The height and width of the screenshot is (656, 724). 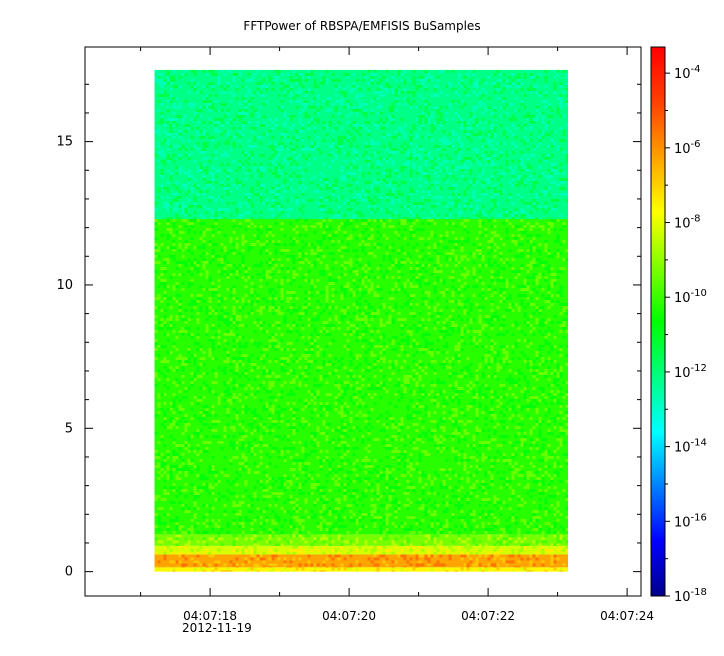 I want to click on y-tick-label: 0, so click(x=69, y=572).